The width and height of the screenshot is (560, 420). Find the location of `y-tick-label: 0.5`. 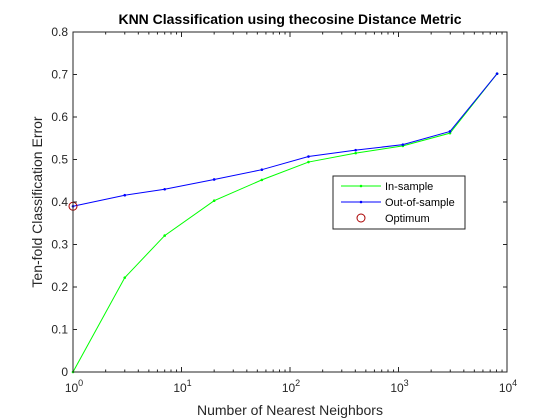

y-tick-label: 0.5 is located at coordinates (59, 160).